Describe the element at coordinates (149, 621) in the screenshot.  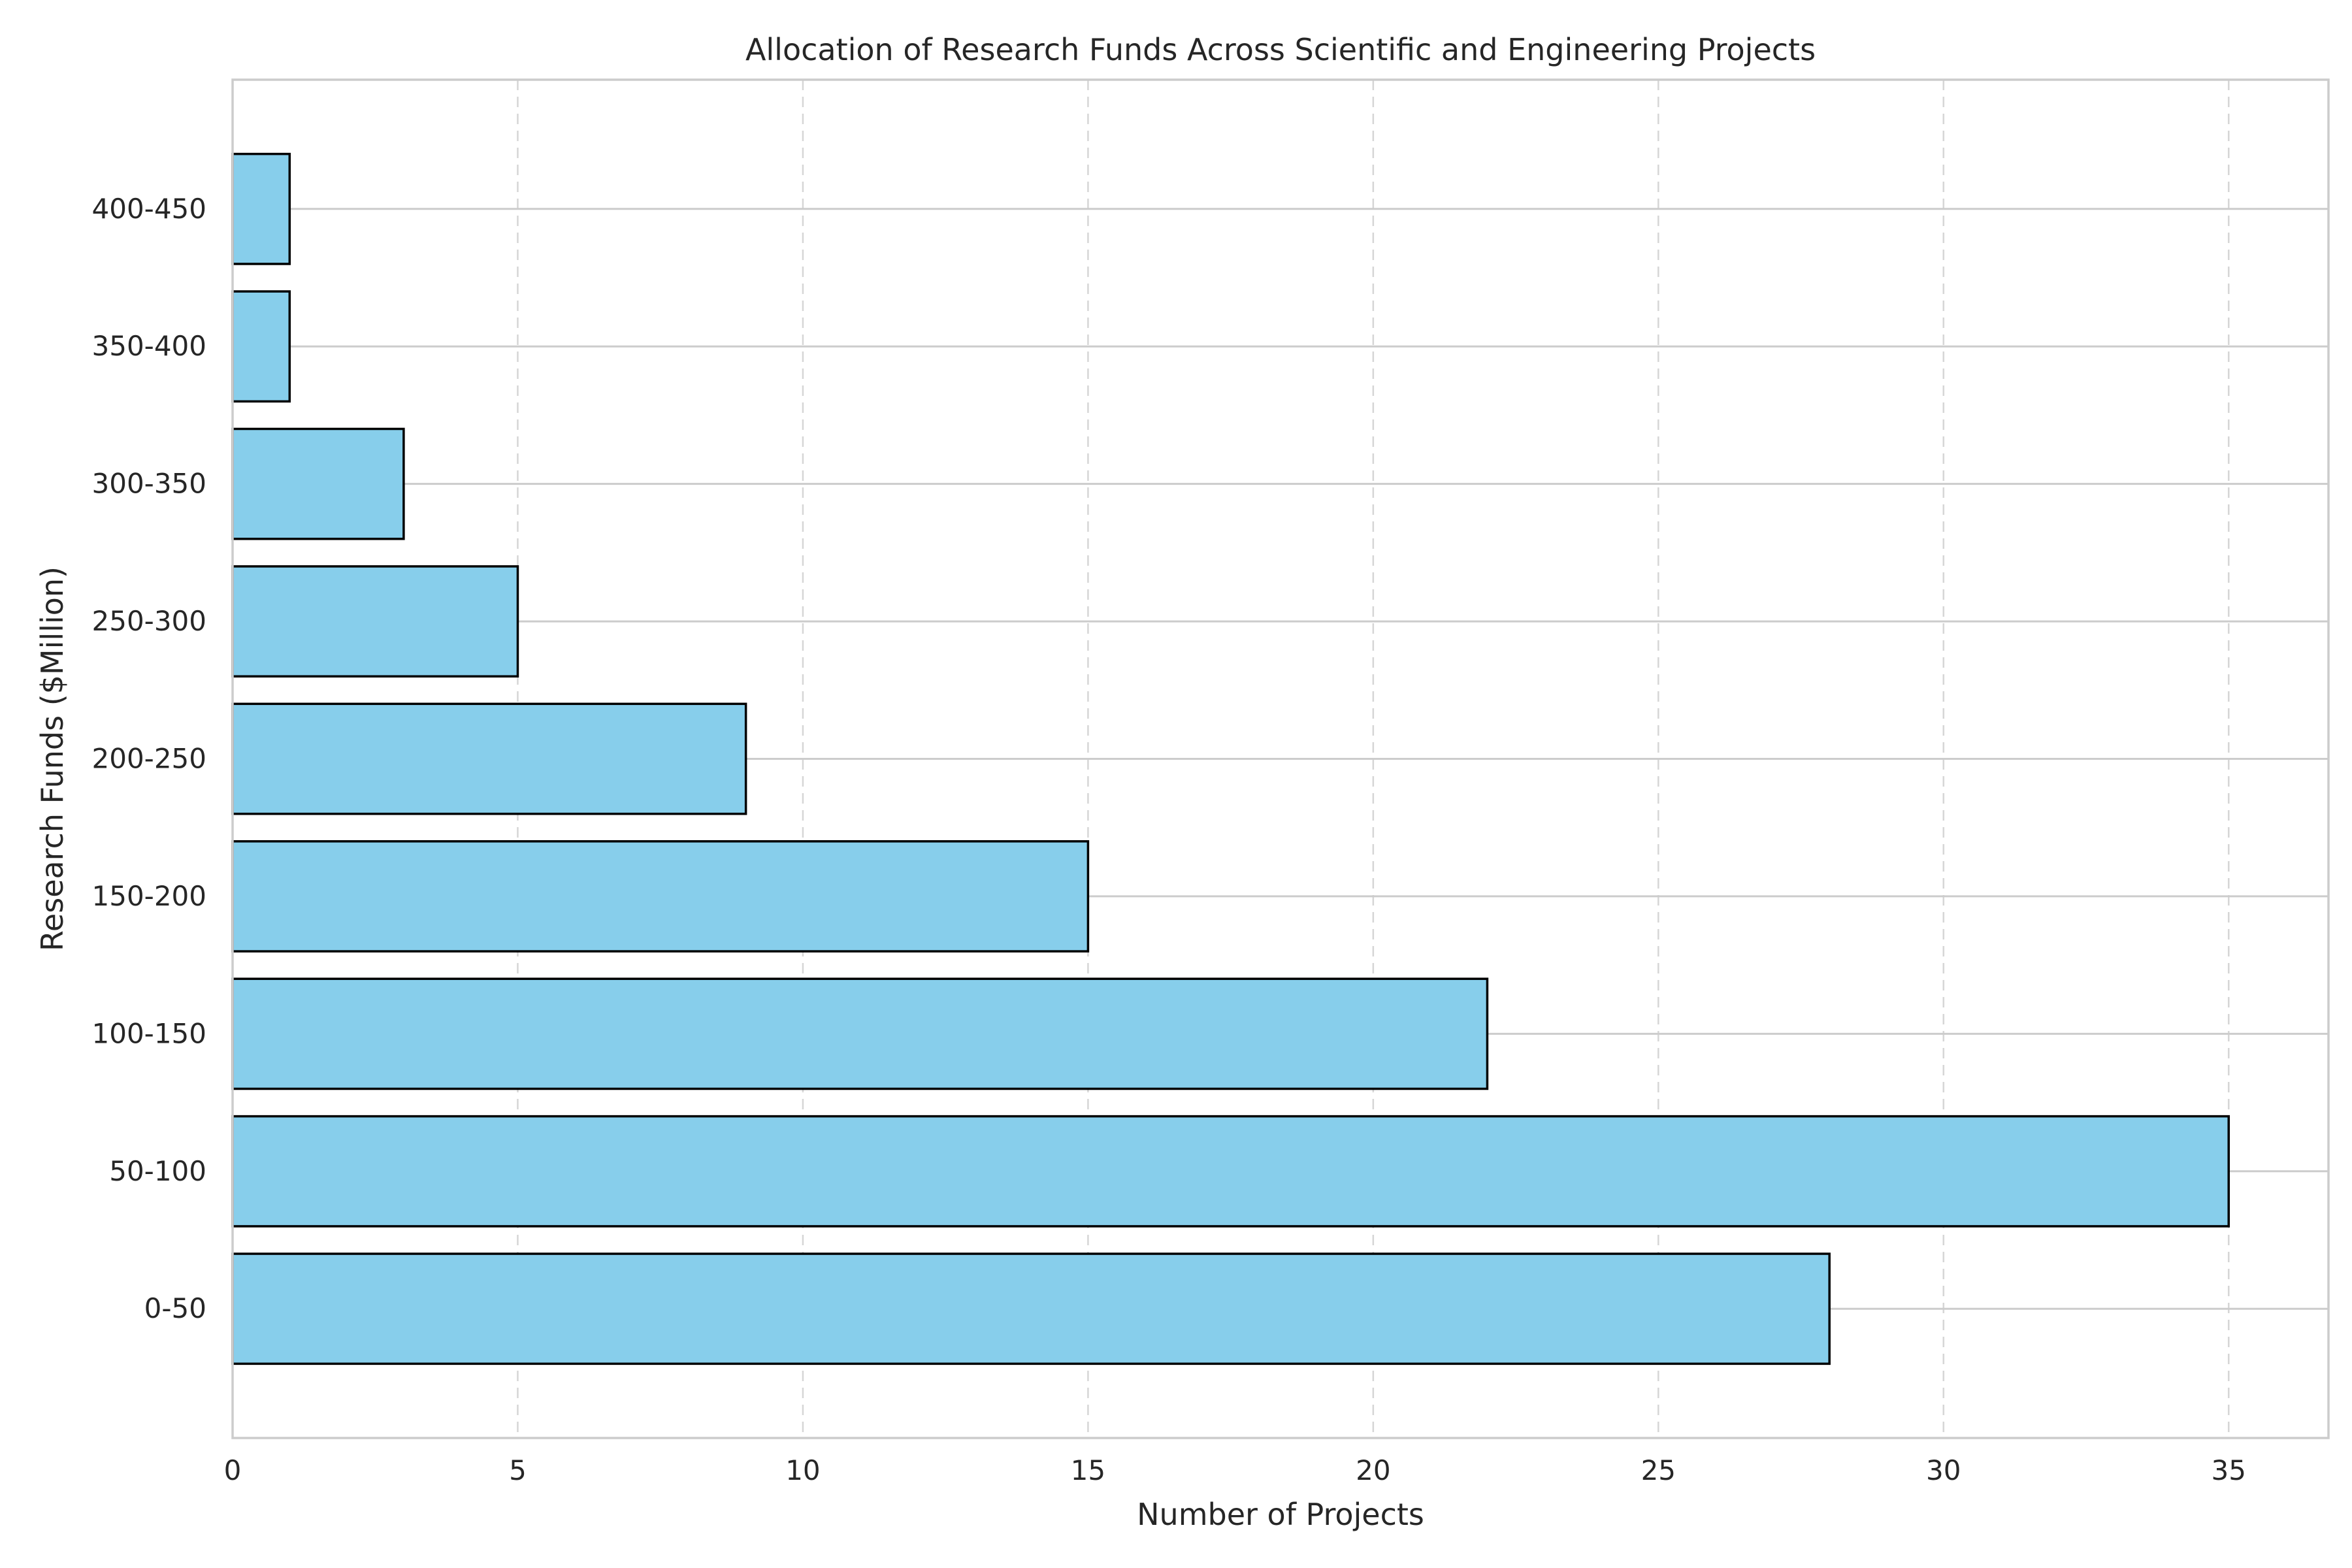
I see `y-tick-label: 250-300` at that location.